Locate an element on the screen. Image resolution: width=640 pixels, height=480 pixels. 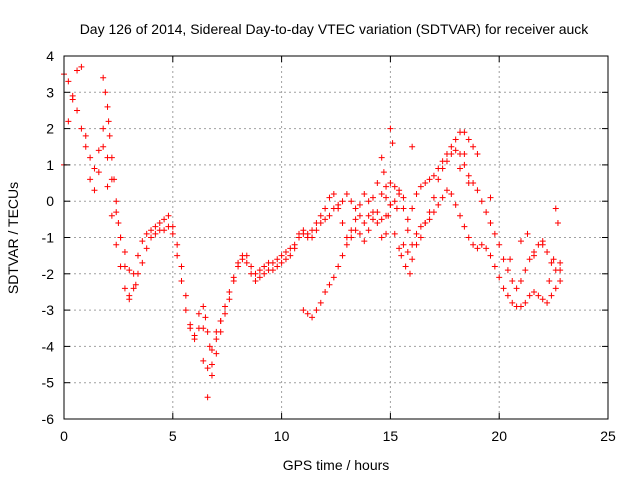
x-tick-label: 10 is located at coordinates (282, 436).